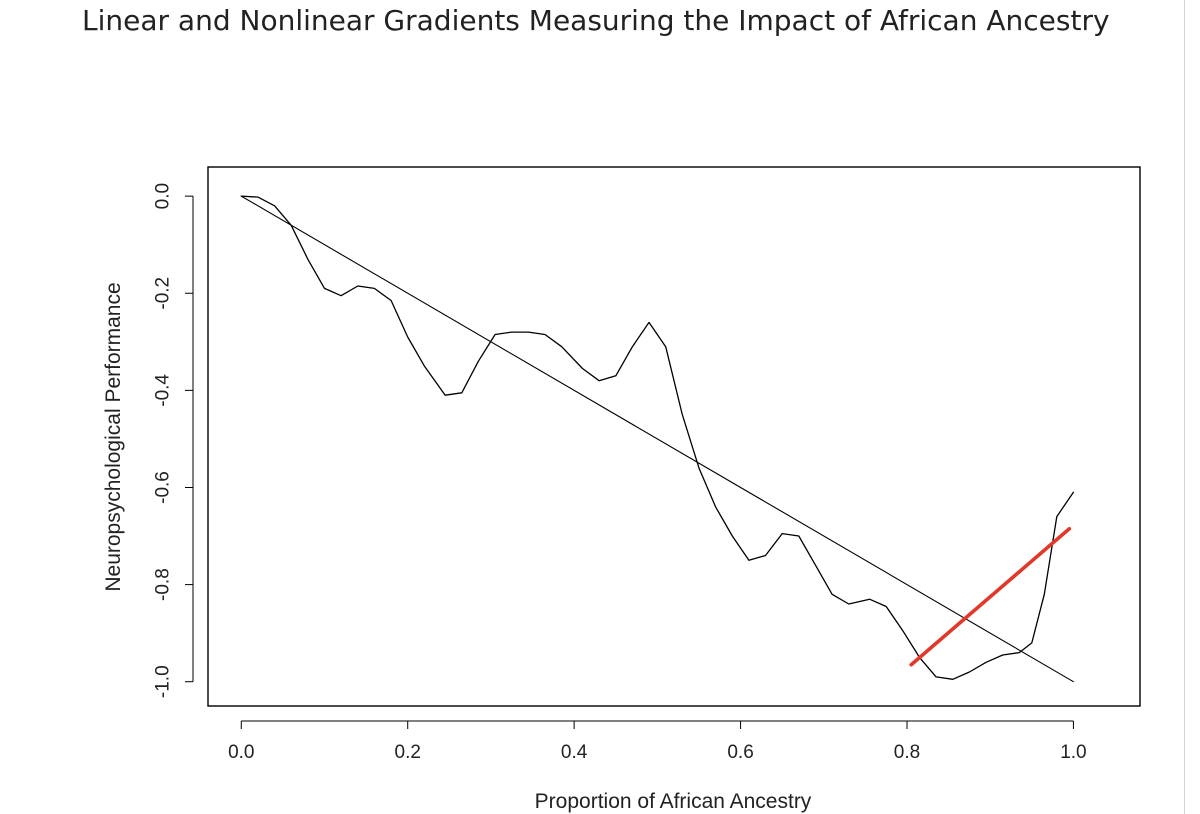 The image size is (1200, 814). What do you see at coordinates (408, 752) in the screenshot?
I see `x-tick-label: 0.2` at bounding box center [408, 752].